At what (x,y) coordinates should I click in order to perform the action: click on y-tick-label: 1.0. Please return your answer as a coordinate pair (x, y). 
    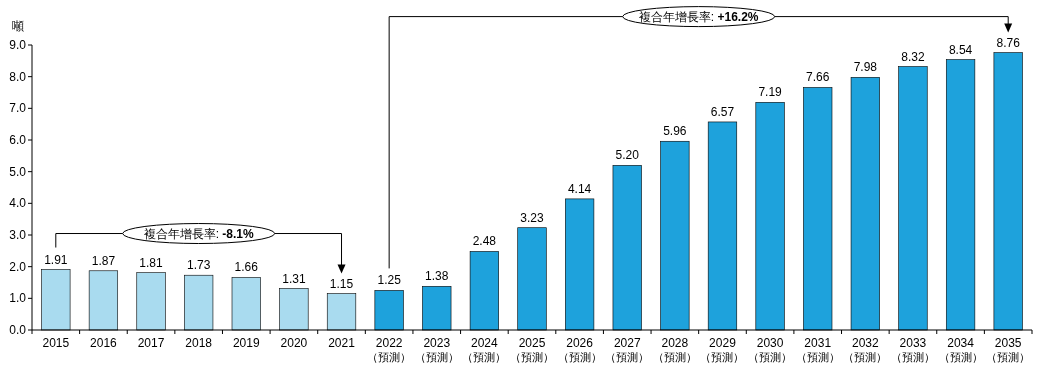
    Looking at the image, I should click on (18, 298).